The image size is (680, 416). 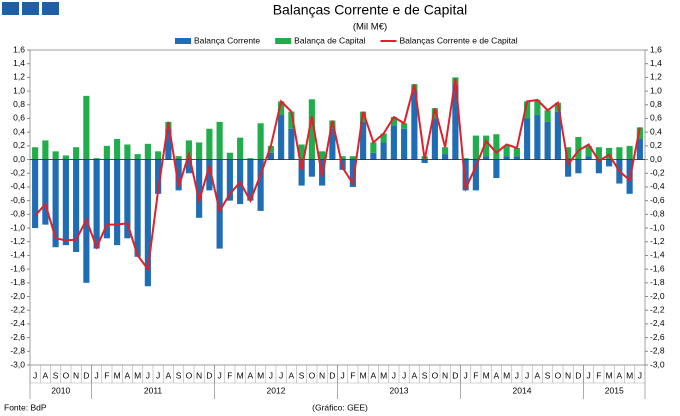 I want to click on group-label: 2012, so click(x=276, y=390).